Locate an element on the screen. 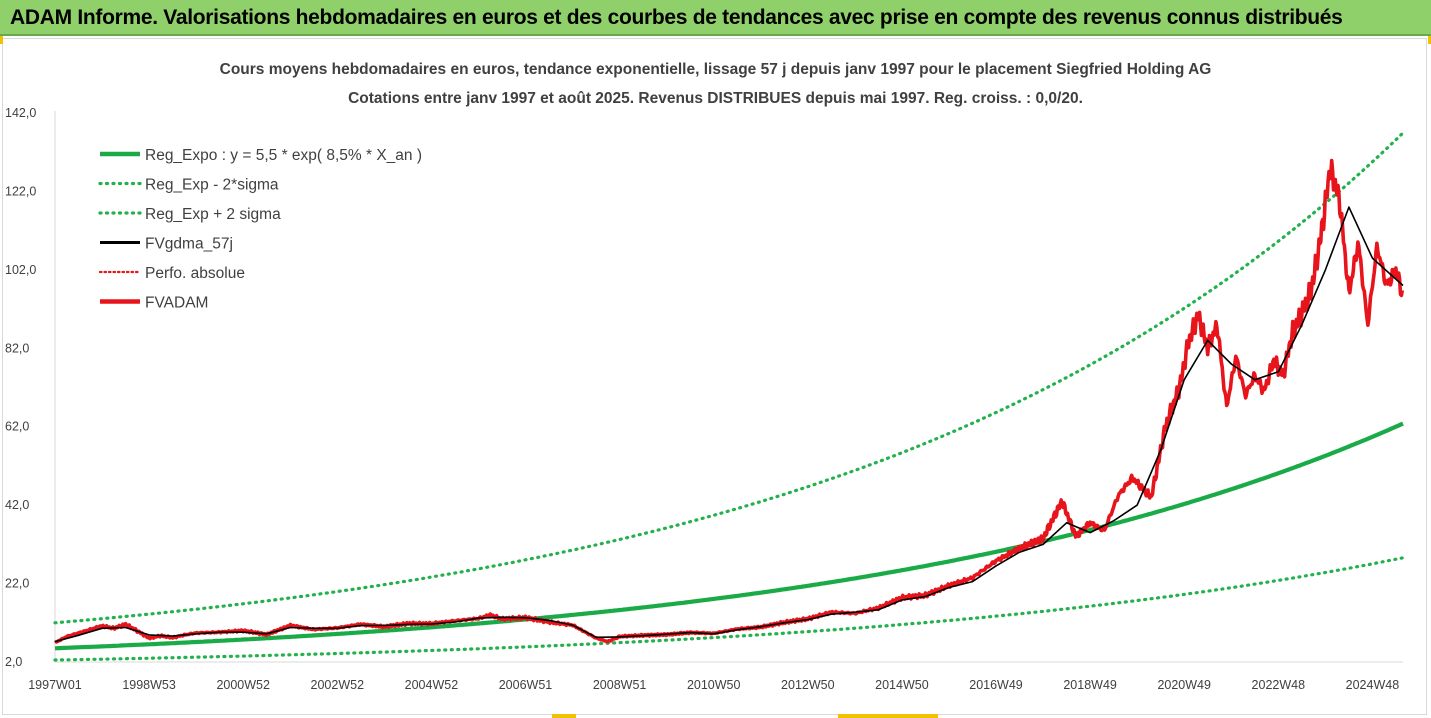 The image size is (1431, 718). legend-label: Reg_Expo : y = 5,5 * exp( 8,5% * X_an ) is located at coordinates (283, 155).